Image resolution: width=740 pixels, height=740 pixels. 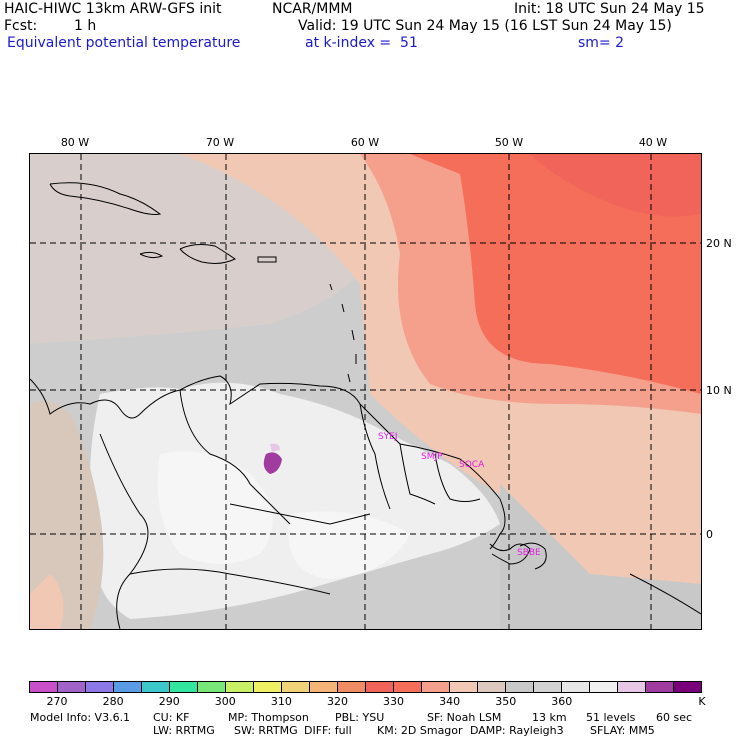 I want to click on color-scale-tick-label: 270, so click(x=57, y=701).